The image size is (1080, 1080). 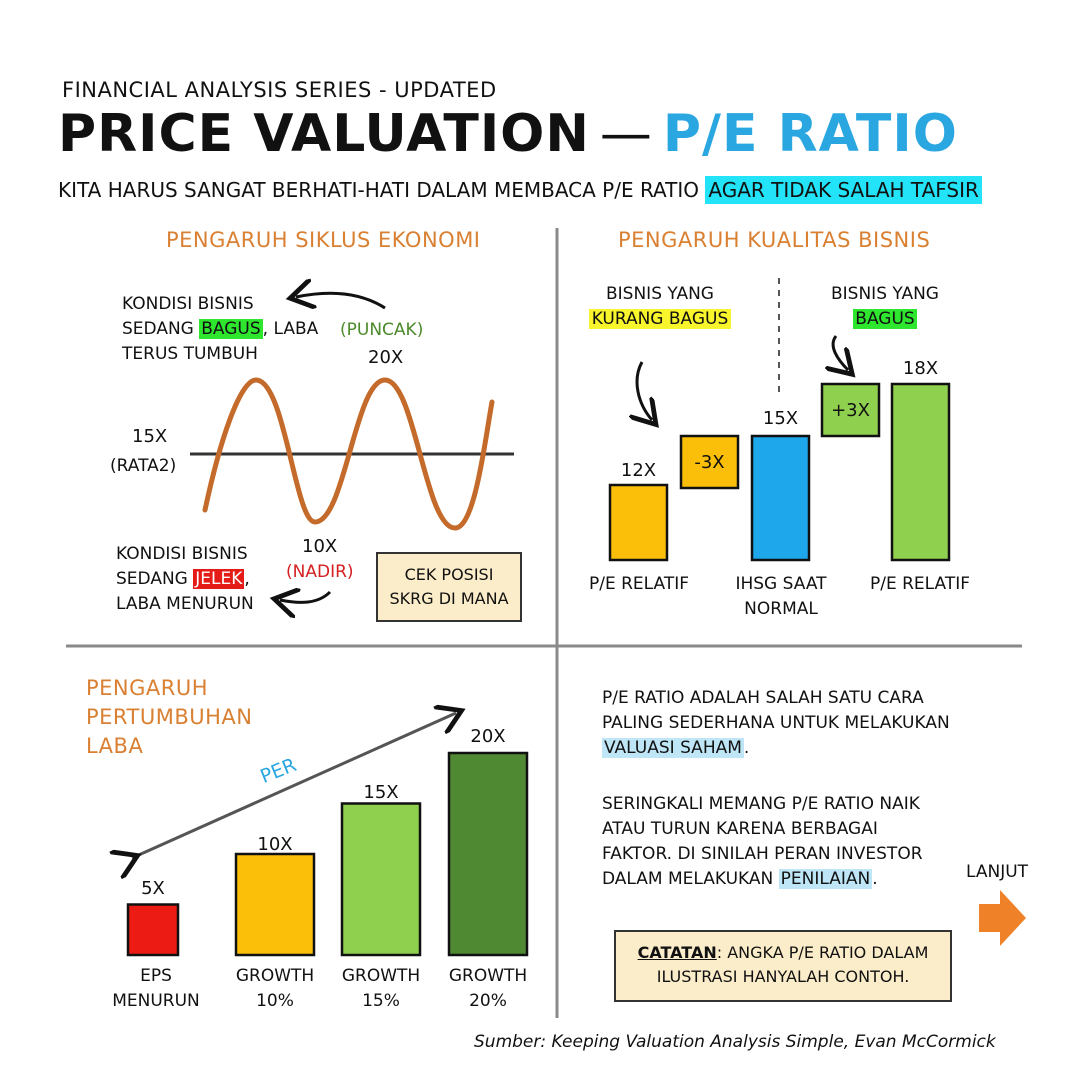 I want to click on growth-caption-15: GROWTH 15%, so click(x=381, y=989).